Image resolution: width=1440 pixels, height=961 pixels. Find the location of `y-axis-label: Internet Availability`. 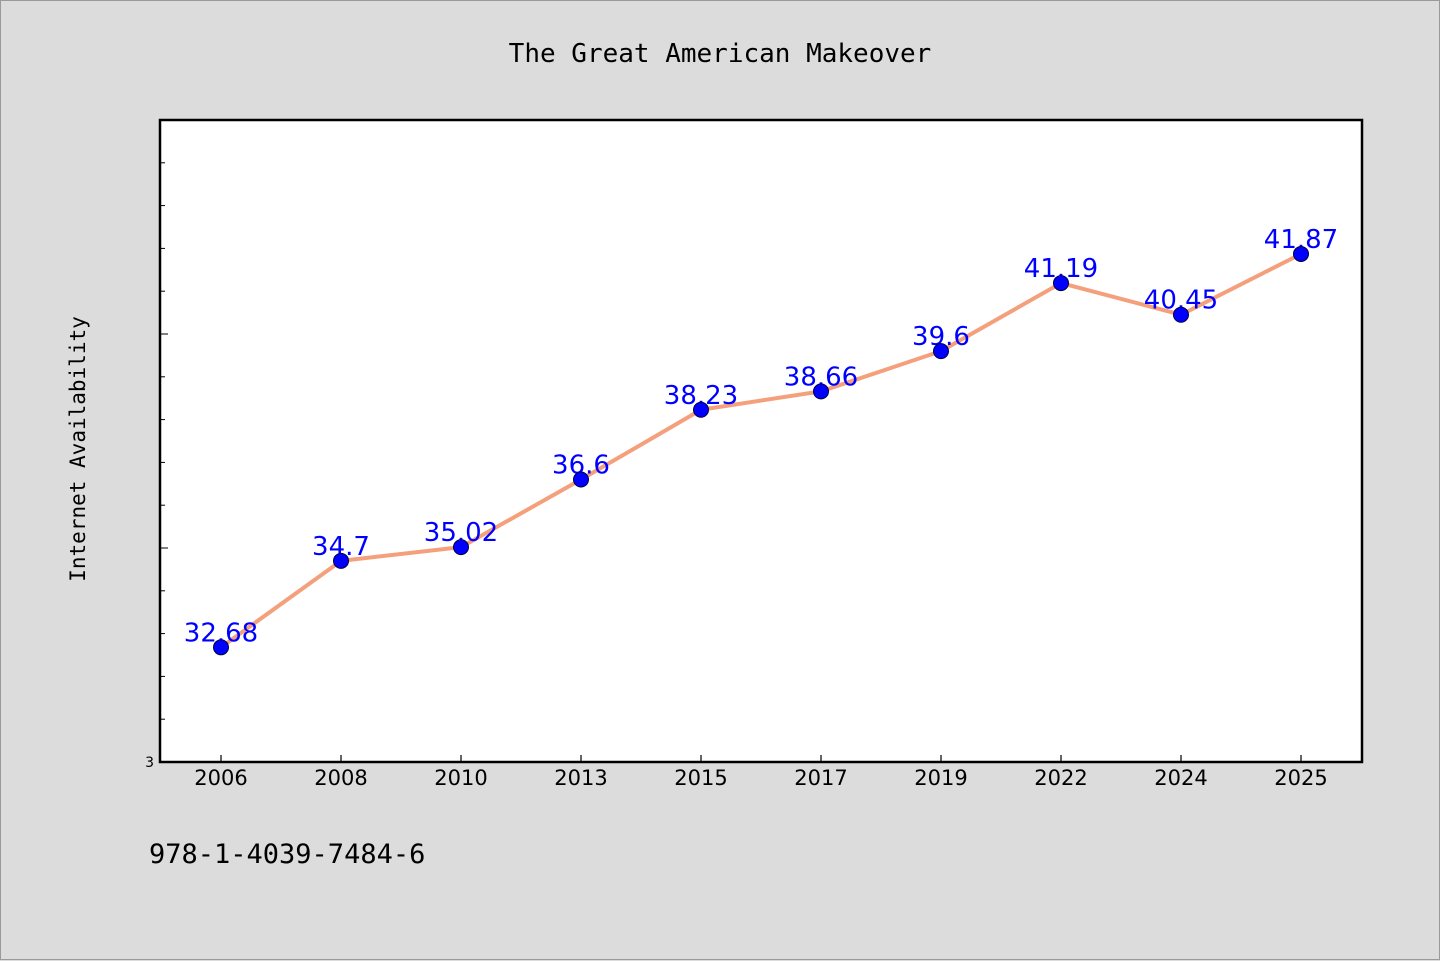

y-axis-label: Internet Availability is located at coordinates (78, 449).